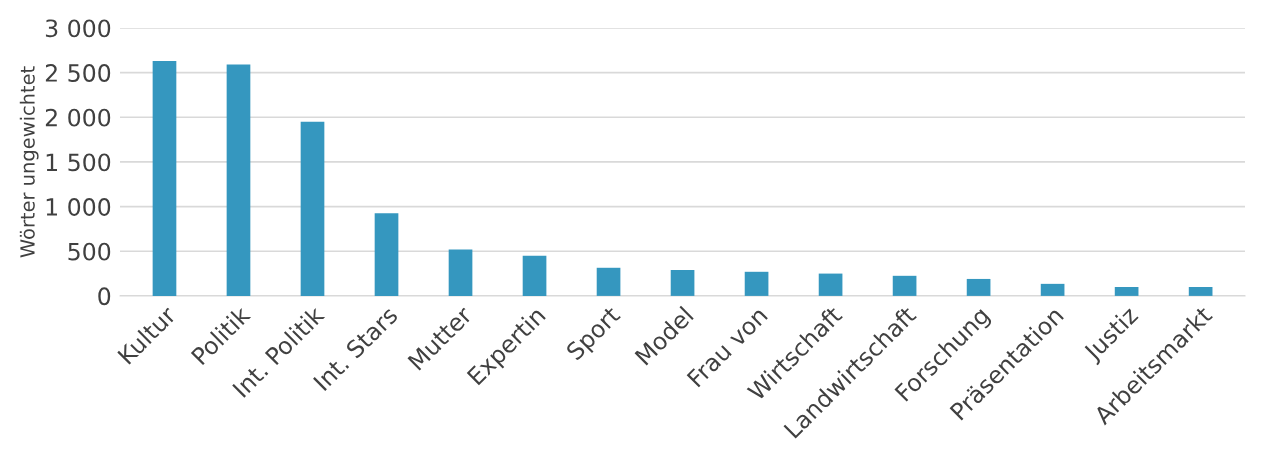  What do you see at coordinates (29, 162) in the screenshot?
I see `y-axis-title: Wörter ungewichtet` at bounding box center [29, 162].